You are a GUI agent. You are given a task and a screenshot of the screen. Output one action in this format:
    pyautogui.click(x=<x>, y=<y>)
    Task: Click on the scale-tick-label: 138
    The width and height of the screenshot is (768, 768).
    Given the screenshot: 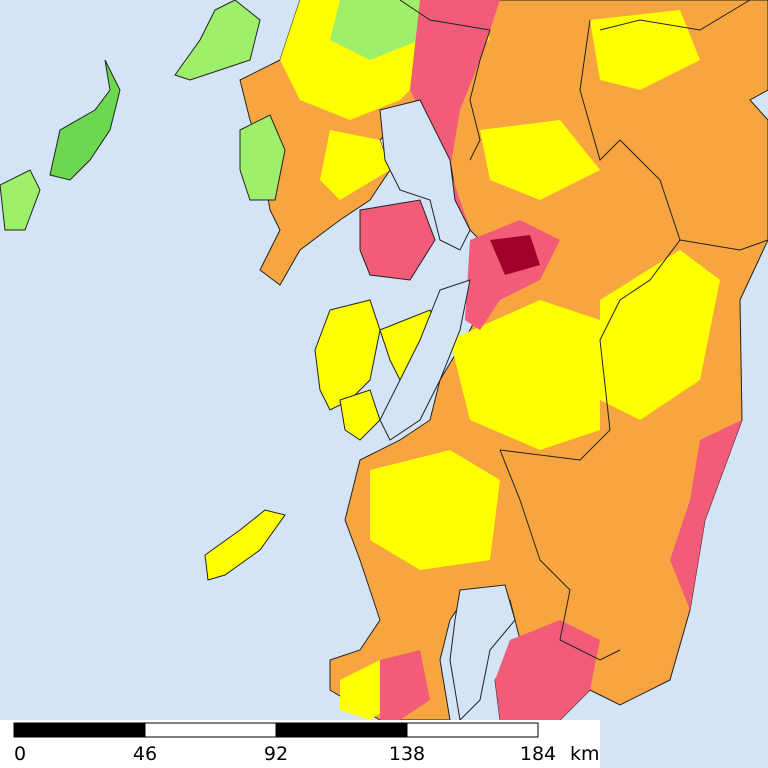 What is the action you would take?
    pyautogui.click(x=407, y=754)
    